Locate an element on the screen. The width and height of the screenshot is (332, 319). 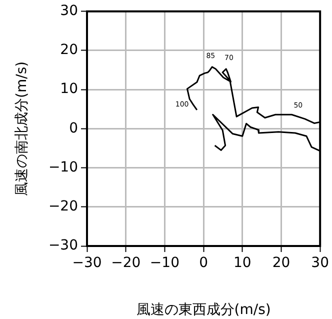
y-tick-label: 30 is located at coordinates (69, 11).